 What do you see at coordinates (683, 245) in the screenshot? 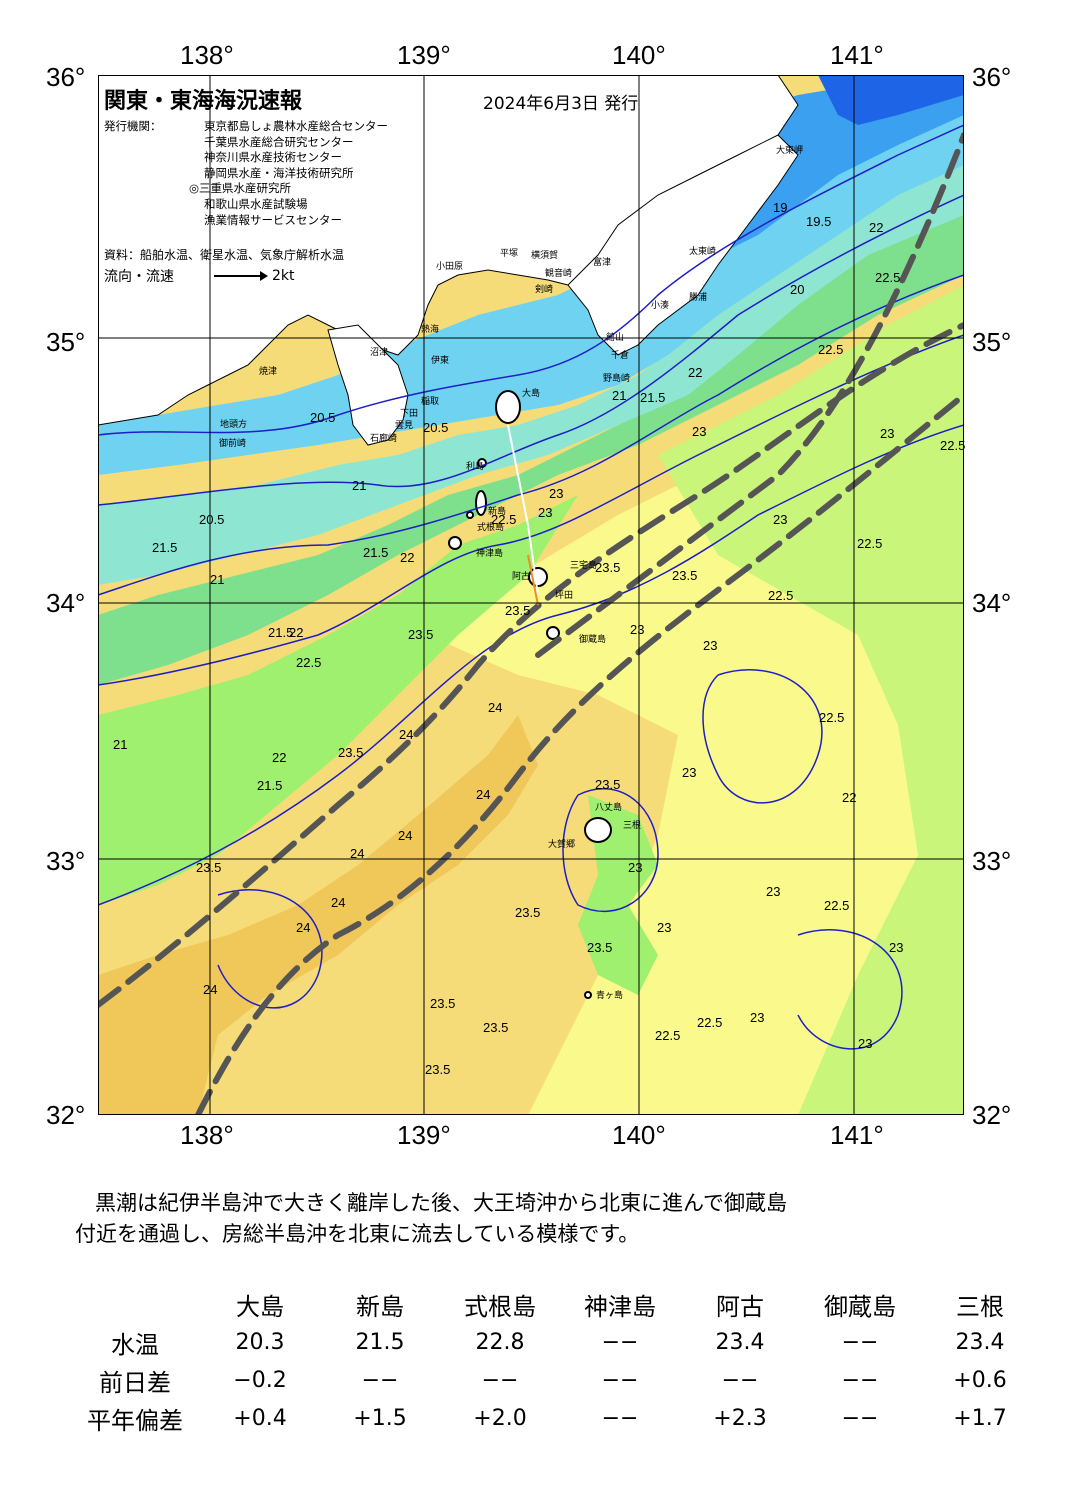
I see `land-boso-peninsula` at bounding box center [683, 245].